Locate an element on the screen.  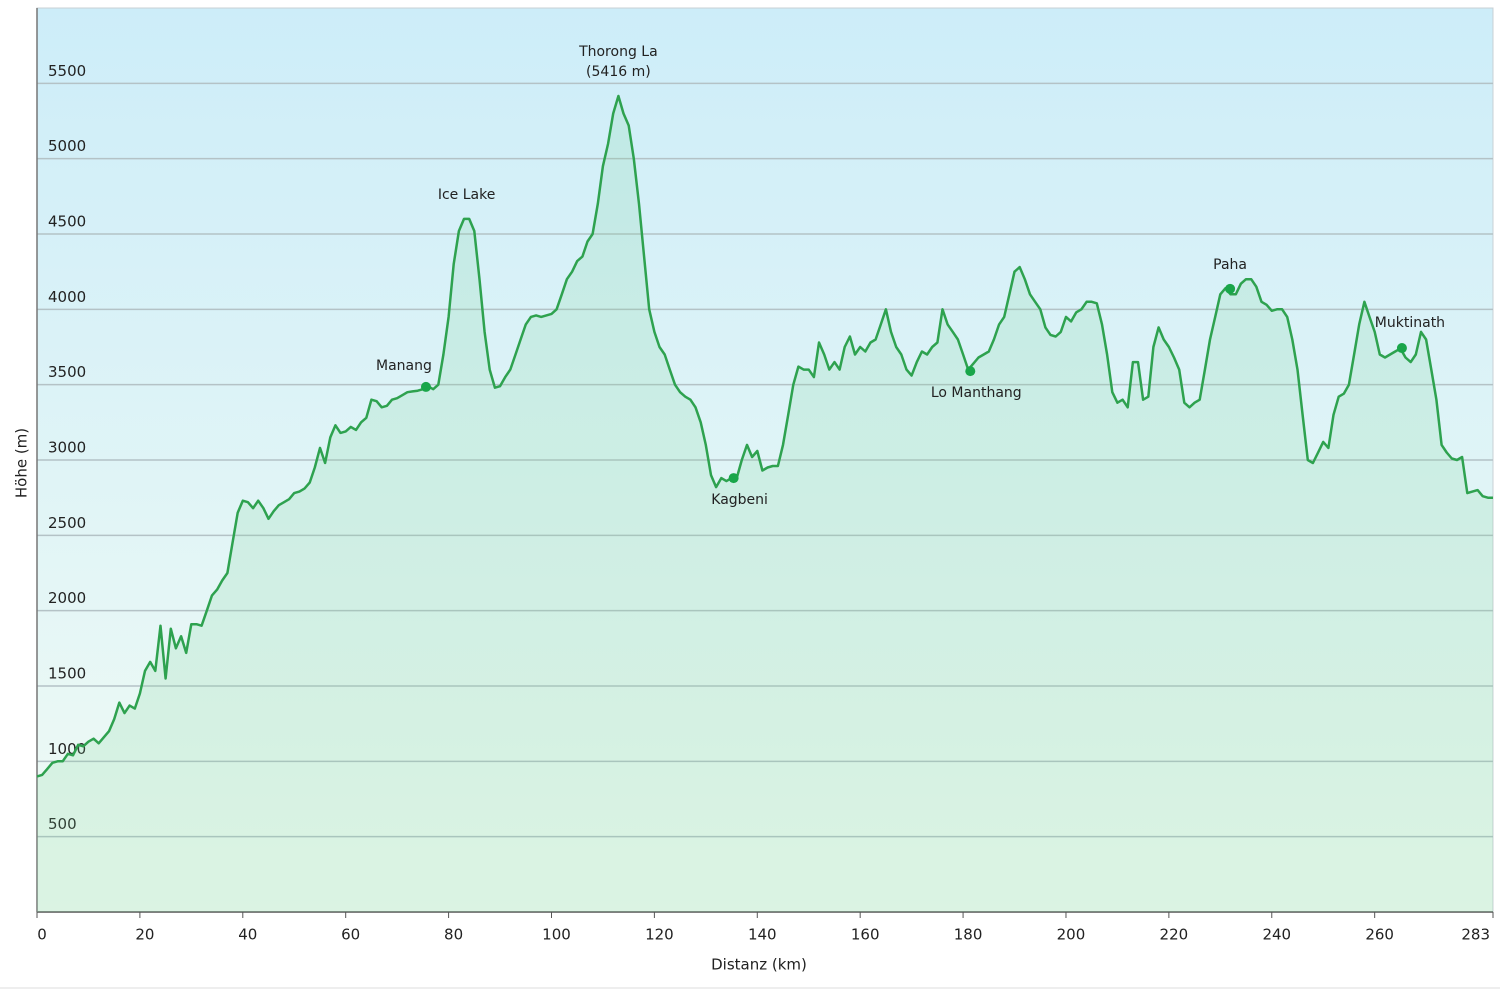
x-tick-label: 260 is located at coordinates (1379, 935).